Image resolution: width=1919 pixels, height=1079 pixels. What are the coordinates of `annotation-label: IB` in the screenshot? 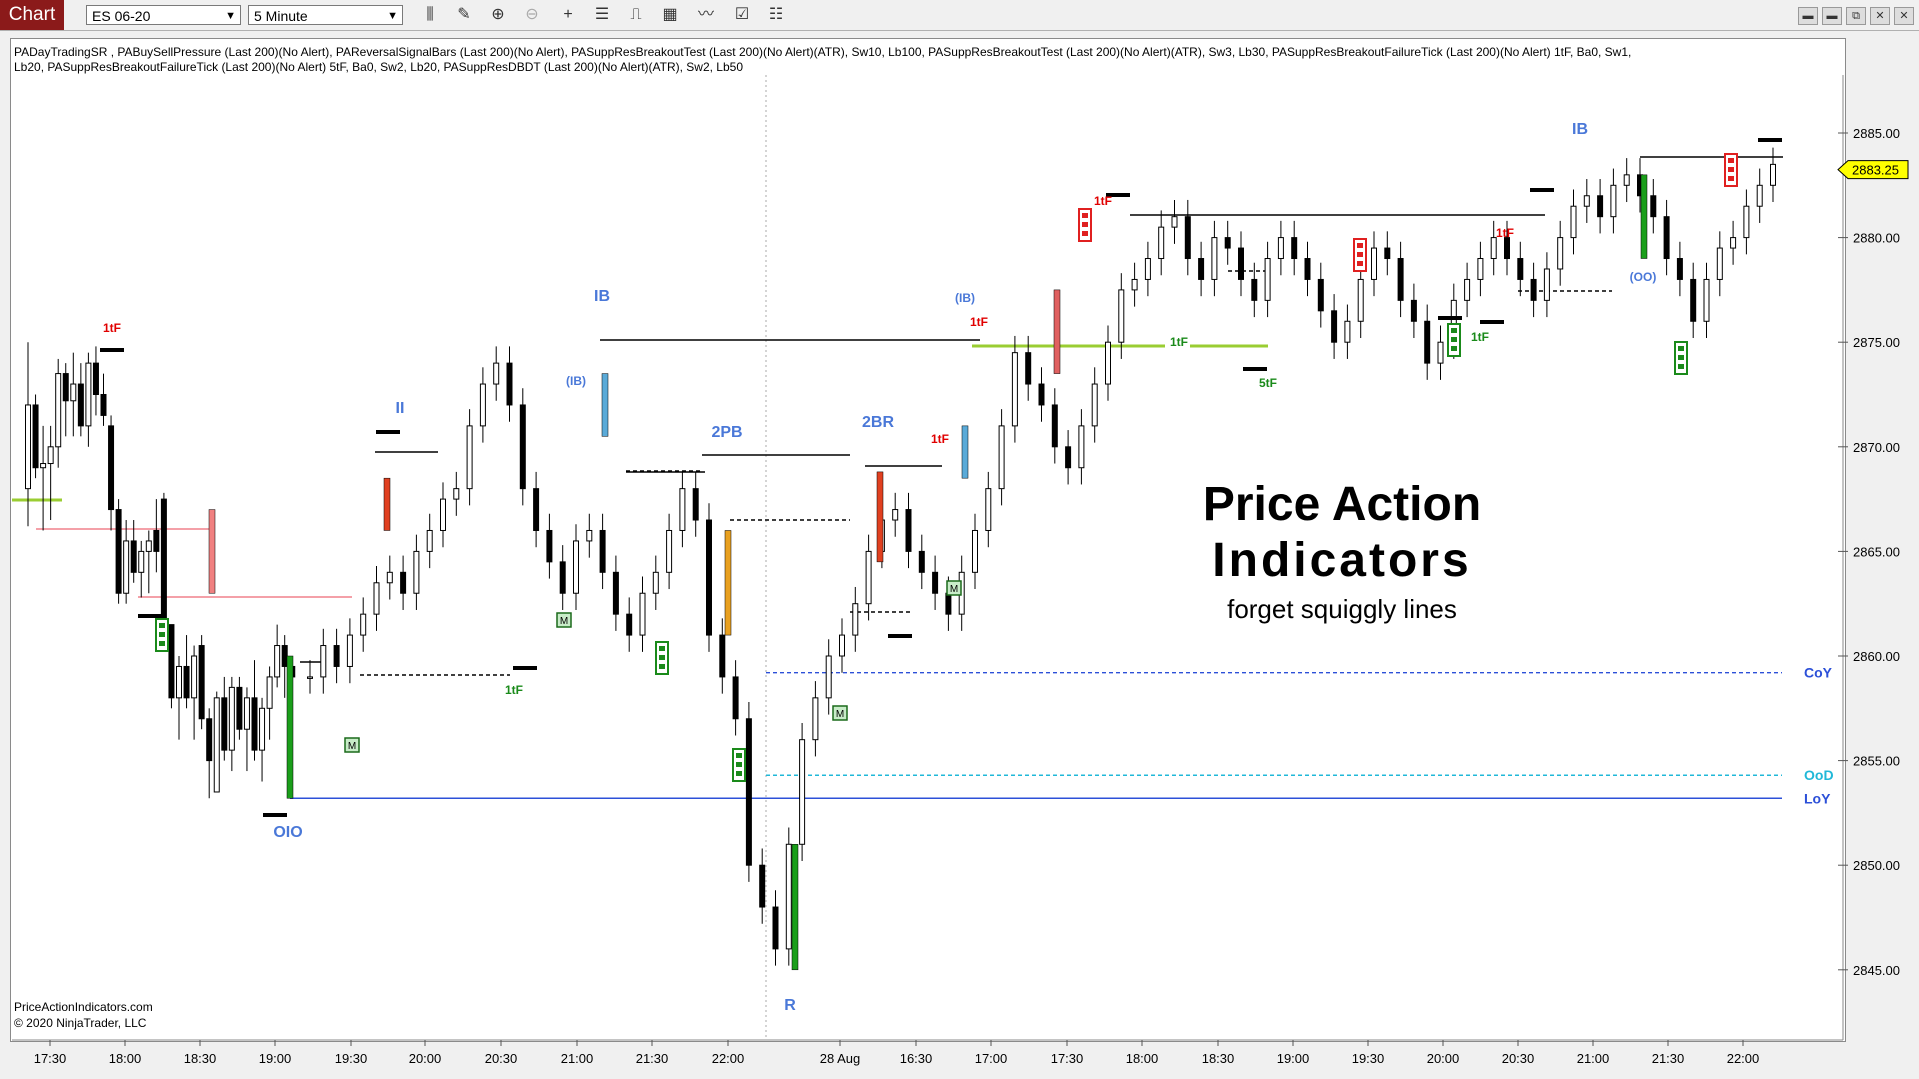 It's located at (602, 296).